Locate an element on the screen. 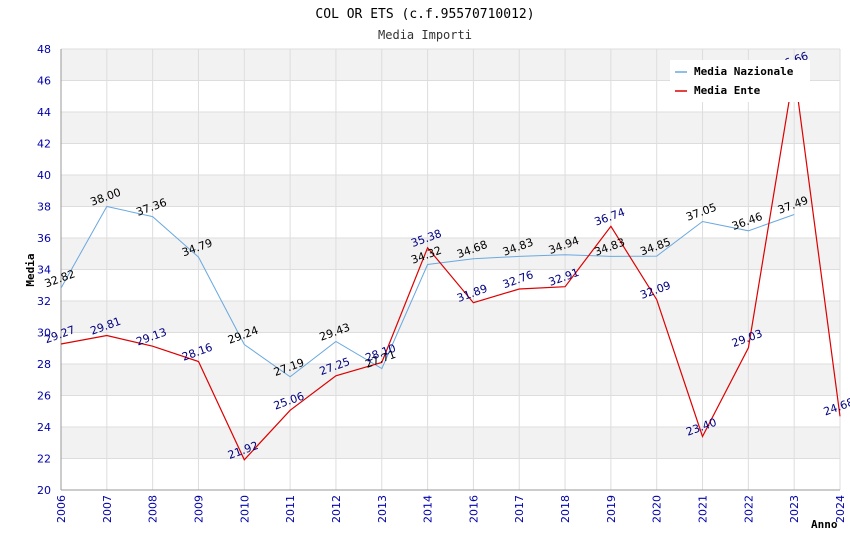 The width and height of the screenshot is (850, 550). x-tick-2019: 2019 is located at coordinates (611, 509).